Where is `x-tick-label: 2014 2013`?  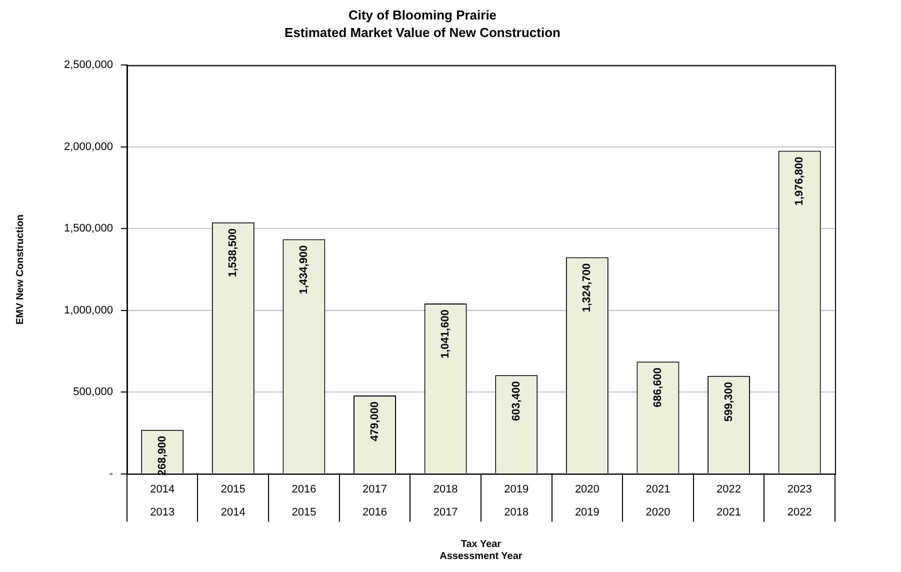
x-tick-label: 2014 2013 is located at coordinates (162, 500).